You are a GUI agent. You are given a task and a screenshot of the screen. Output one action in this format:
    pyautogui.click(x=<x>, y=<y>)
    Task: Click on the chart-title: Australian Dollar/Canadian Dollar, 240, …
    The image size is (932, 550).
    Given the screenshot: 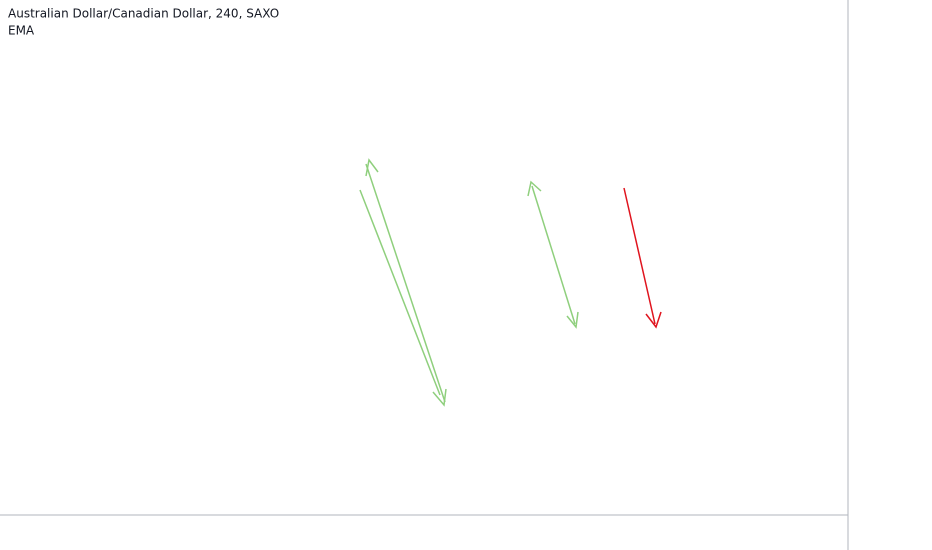 What is the action you would take?
    pyautogui.click(x=143, y=14)
    